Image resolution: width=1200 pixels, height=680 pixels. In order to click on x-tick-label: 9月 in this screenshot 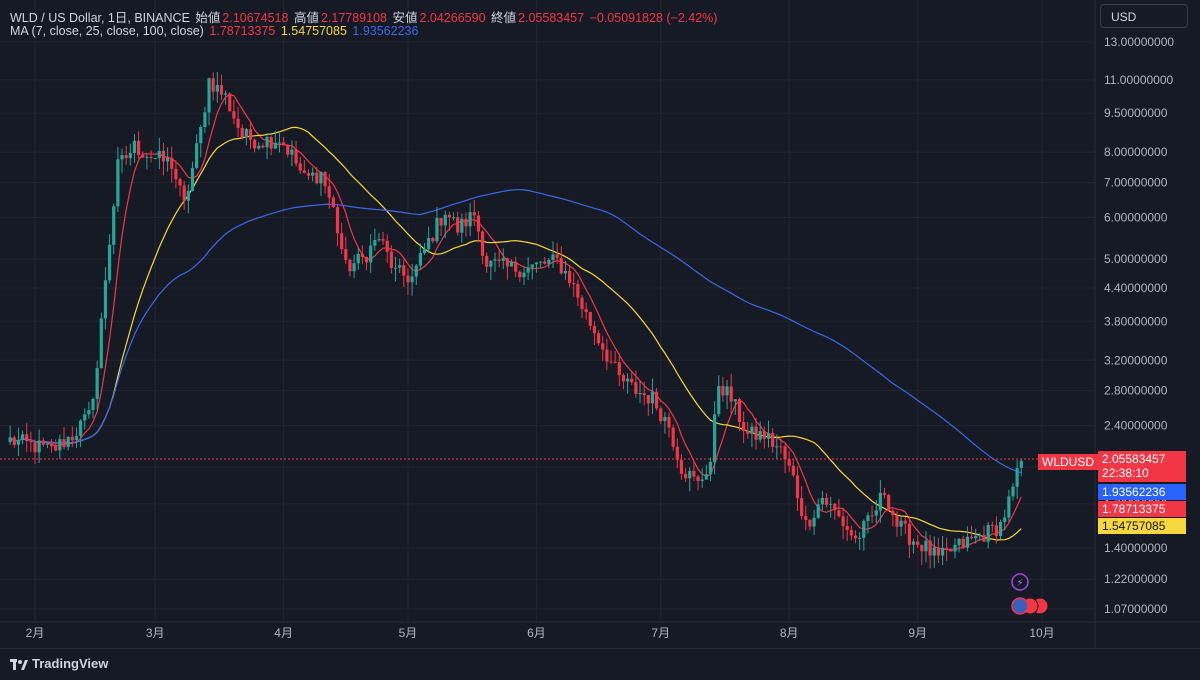, I will do `click(917, 633)`.